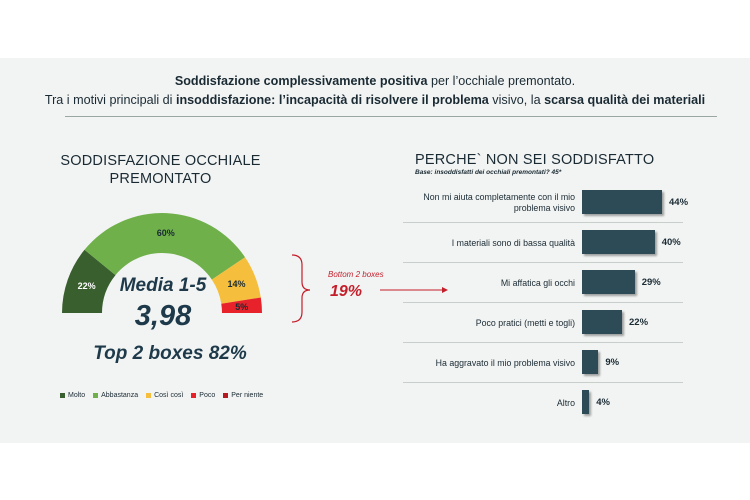 The height and width of the screenshot is (500, 750). What do you see at coordinates (165, 246) in the screenshot?
I see `gauge-segment-abbastanza` at bounding box center [165, 246].